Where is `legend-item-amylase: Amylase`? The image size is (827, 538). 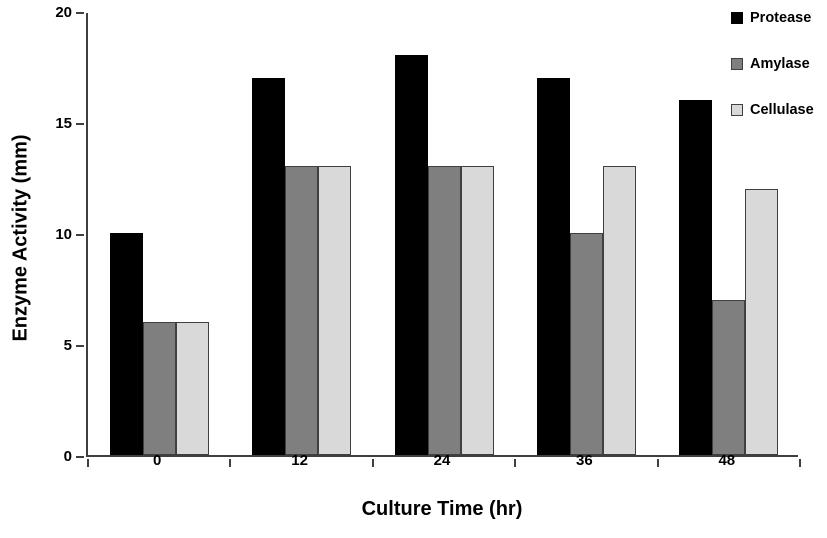 legend-item-amylase: Amylase is located at coordinates (772, 64).